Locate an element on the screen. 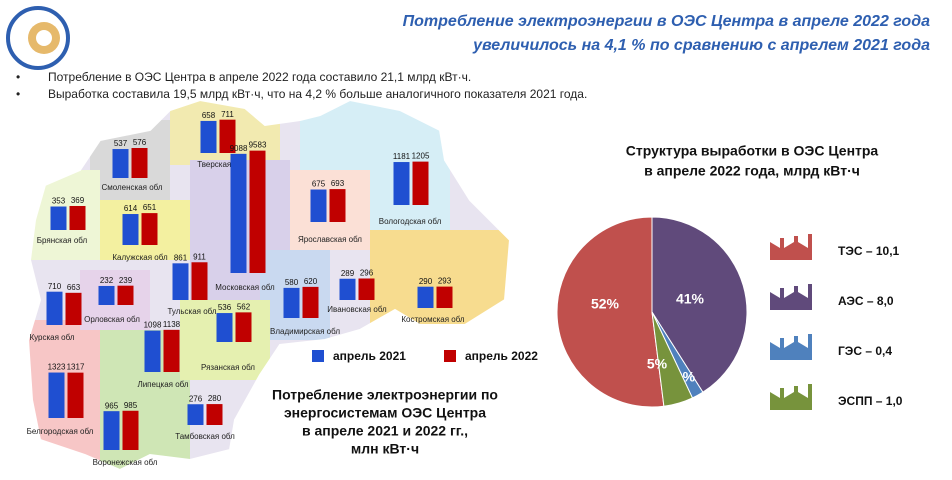  value-label: 276 is located at coordinates (196, 398).